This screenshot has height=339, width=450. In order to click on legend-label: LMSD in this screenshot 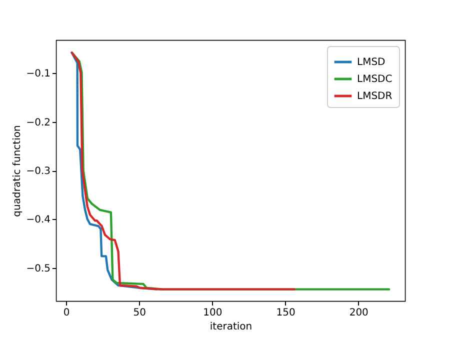, I will do `click(371, 62)`.